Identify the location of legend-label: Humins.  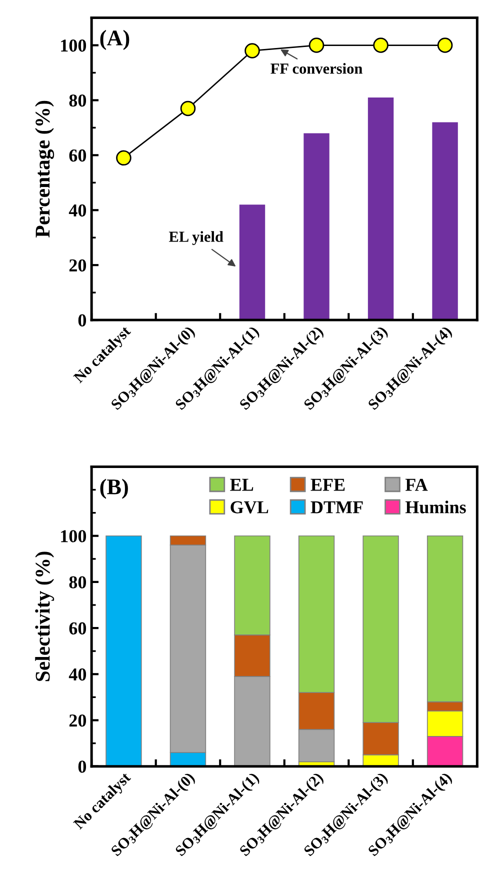
(435, 507).